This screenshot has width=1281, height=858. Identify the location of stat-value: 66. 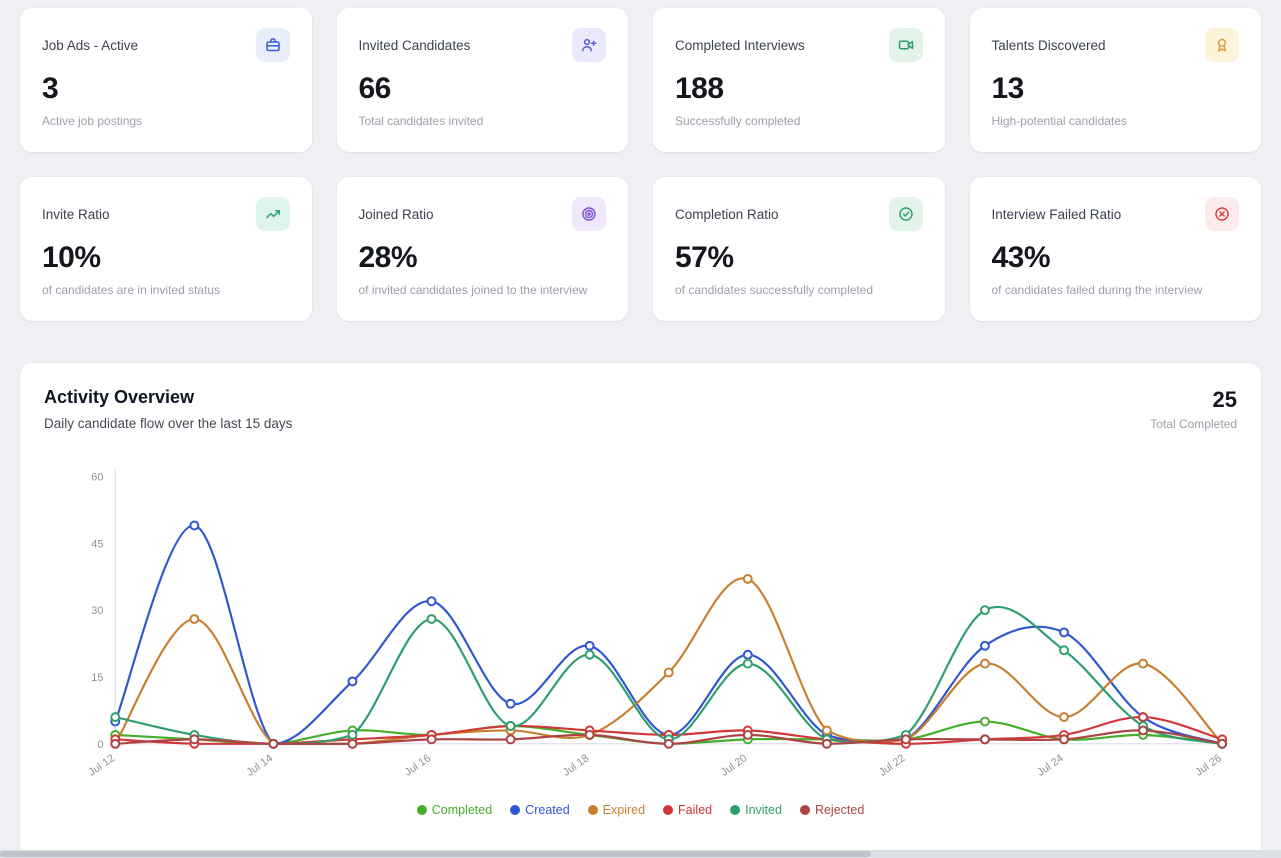
(375, 88).